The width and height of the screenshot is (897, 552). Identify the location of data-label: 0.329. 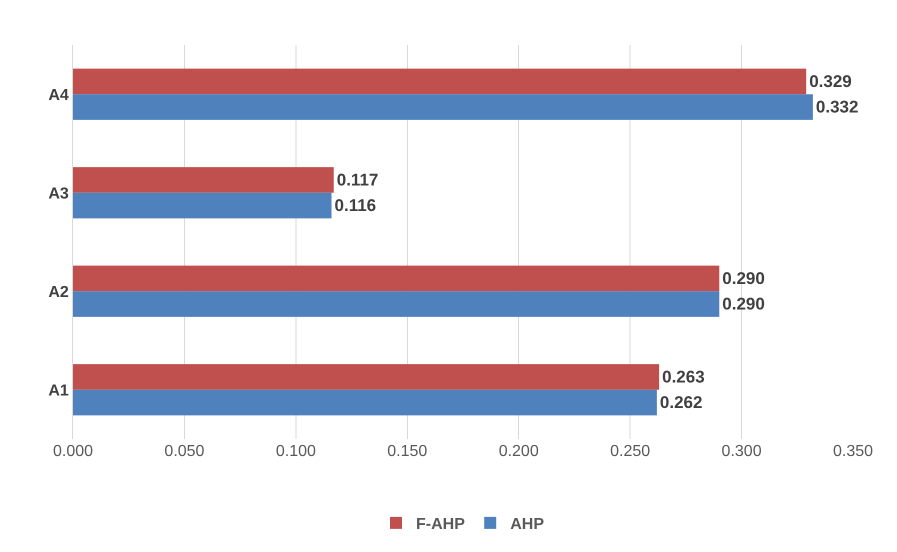
(830, 81).